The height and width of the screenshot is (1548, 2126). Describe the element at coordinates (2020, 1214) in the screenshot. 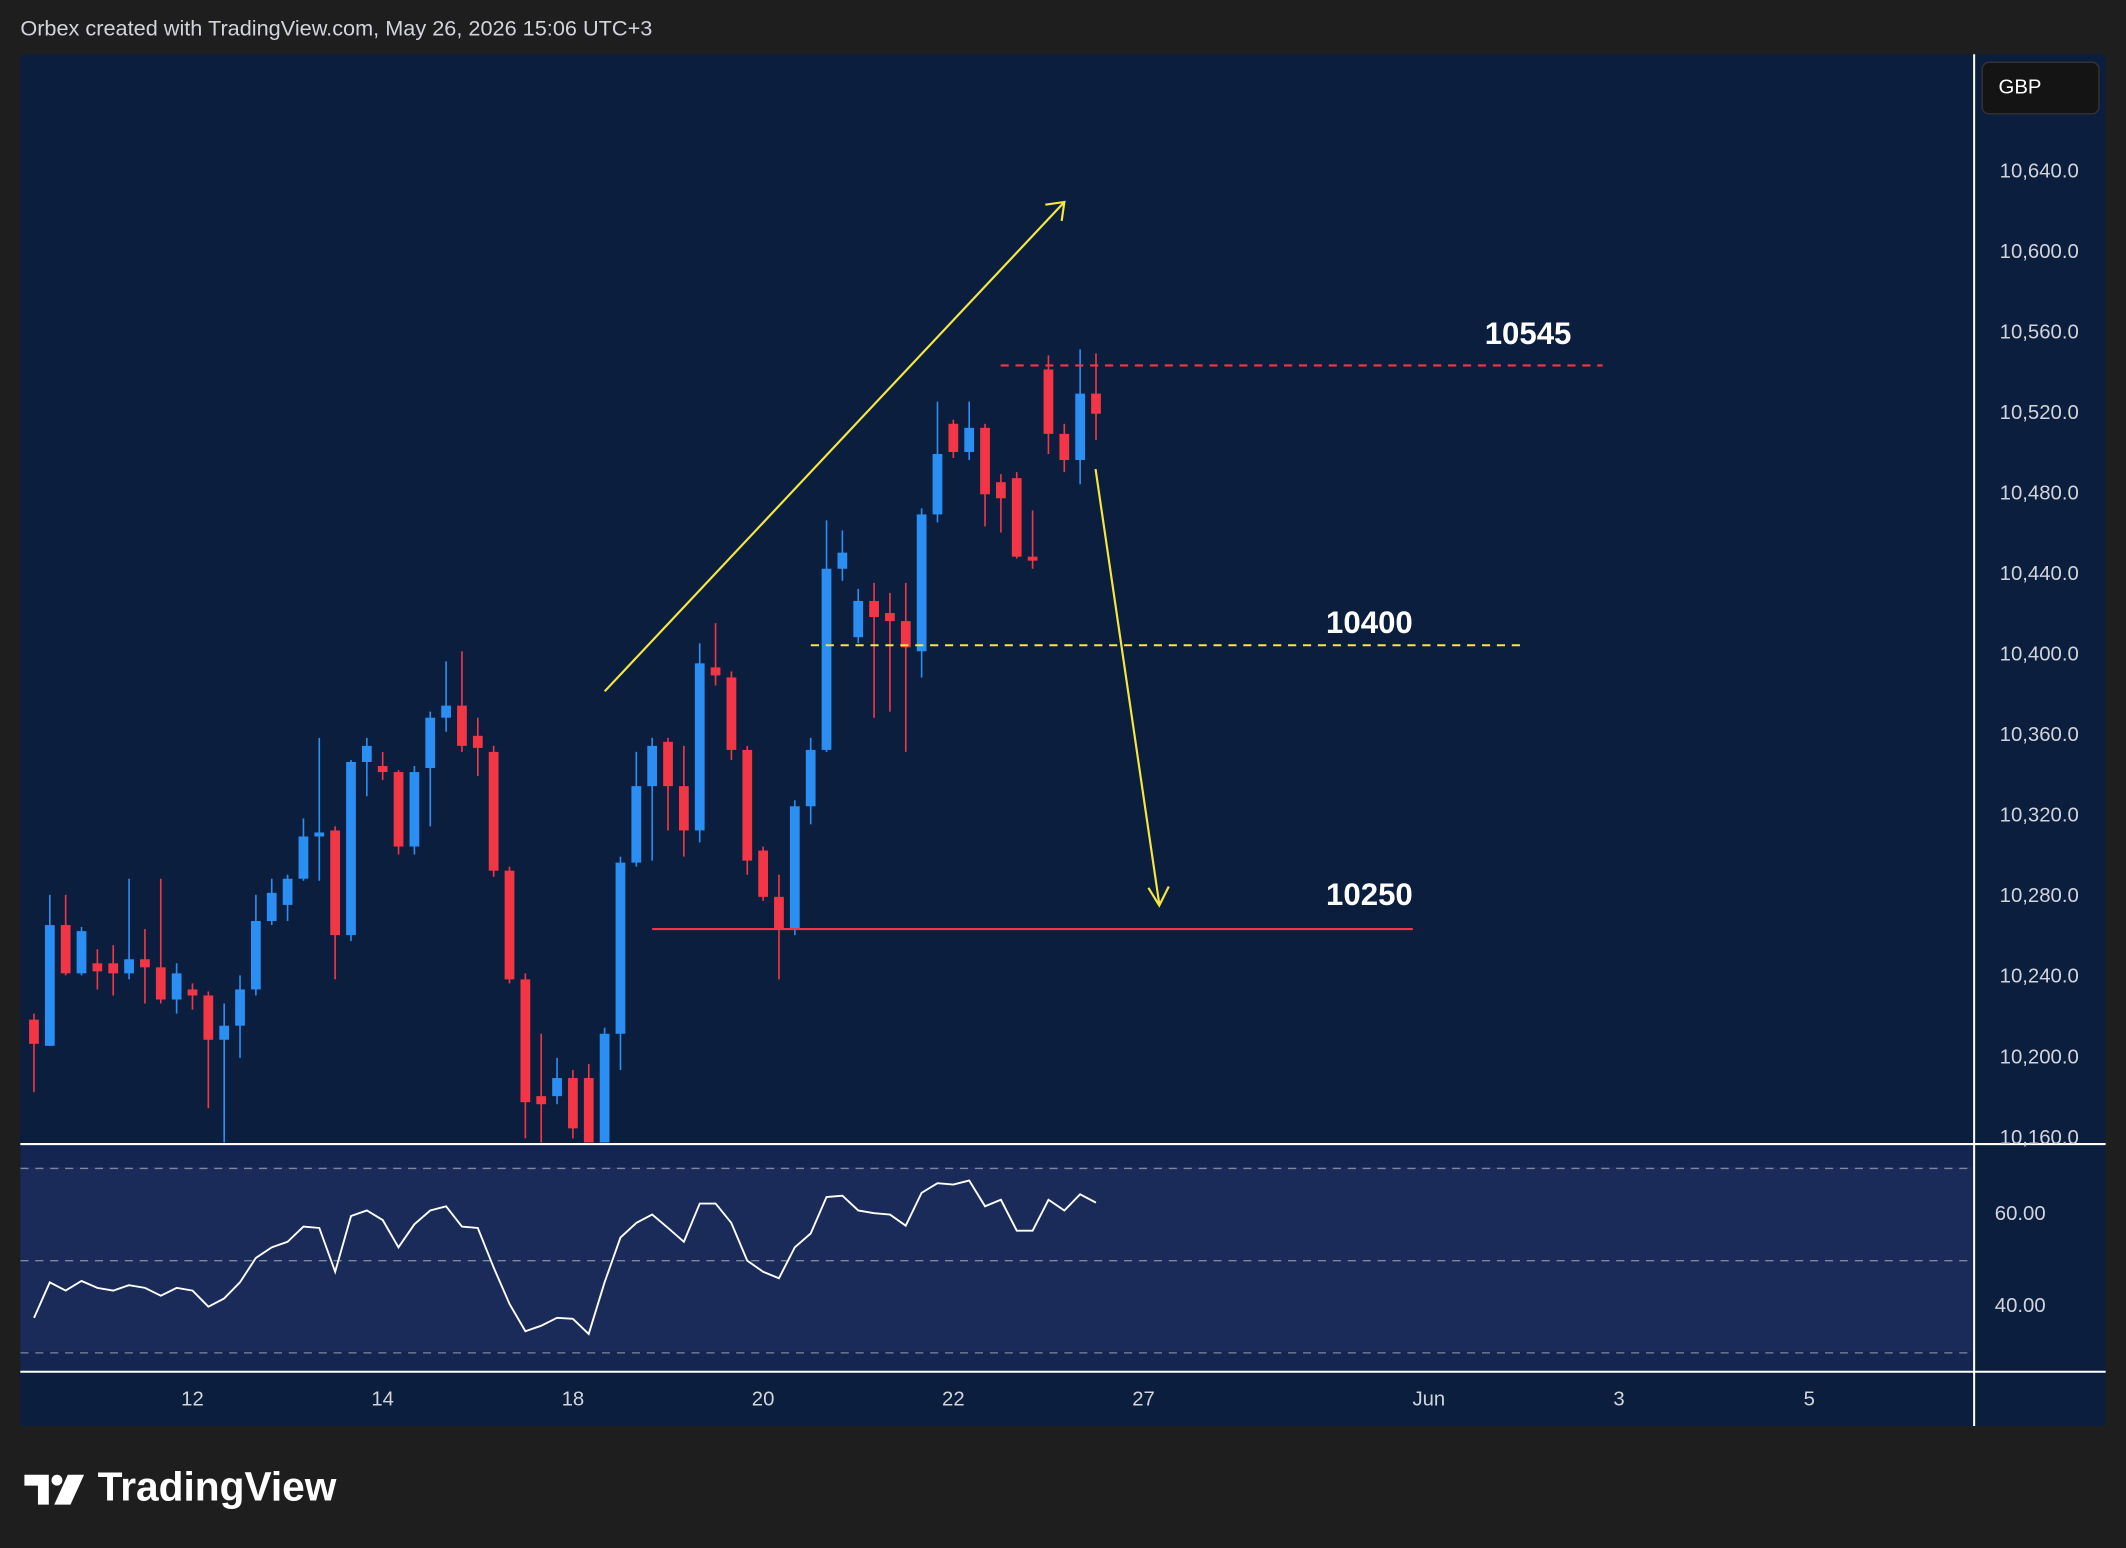

I see `rsi-tick-label: 60.00` at that location.